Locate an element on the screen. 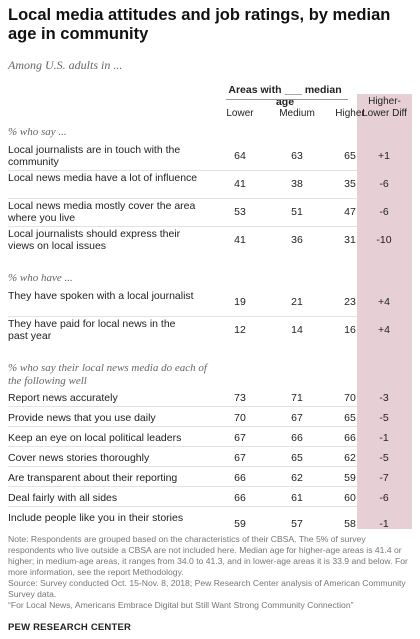 The width and height of the screenshot is (420, 639). row-label: Keep an eye on local political leaders is located at coordinates (95, 438).